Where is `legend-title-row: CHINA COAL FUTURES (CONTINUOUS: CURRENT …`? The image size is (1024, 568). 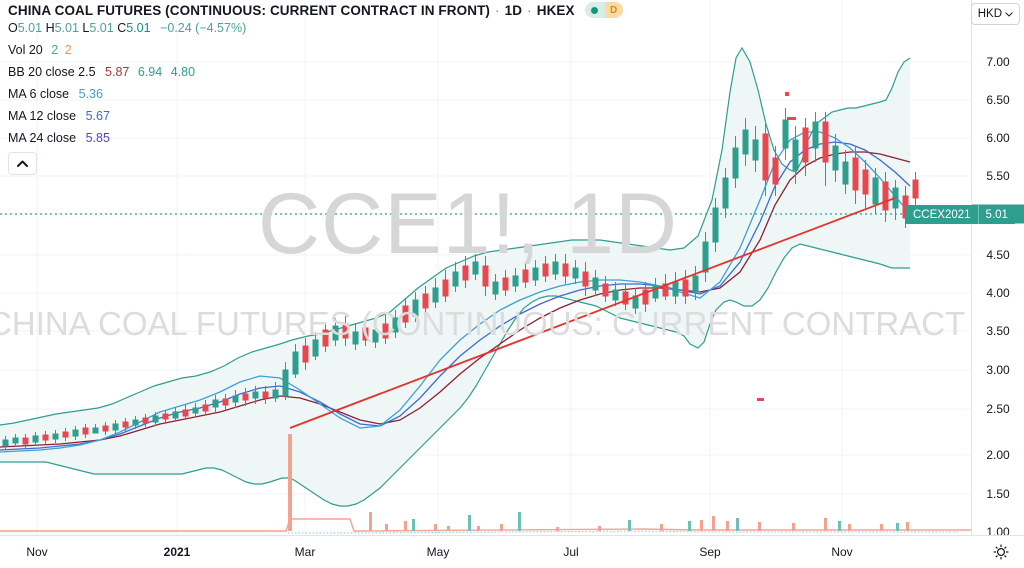
legend-title-row: CHINA COAL FUTURES (CONTINUOUS: CURRENT … is located at coordinates (315, 10).